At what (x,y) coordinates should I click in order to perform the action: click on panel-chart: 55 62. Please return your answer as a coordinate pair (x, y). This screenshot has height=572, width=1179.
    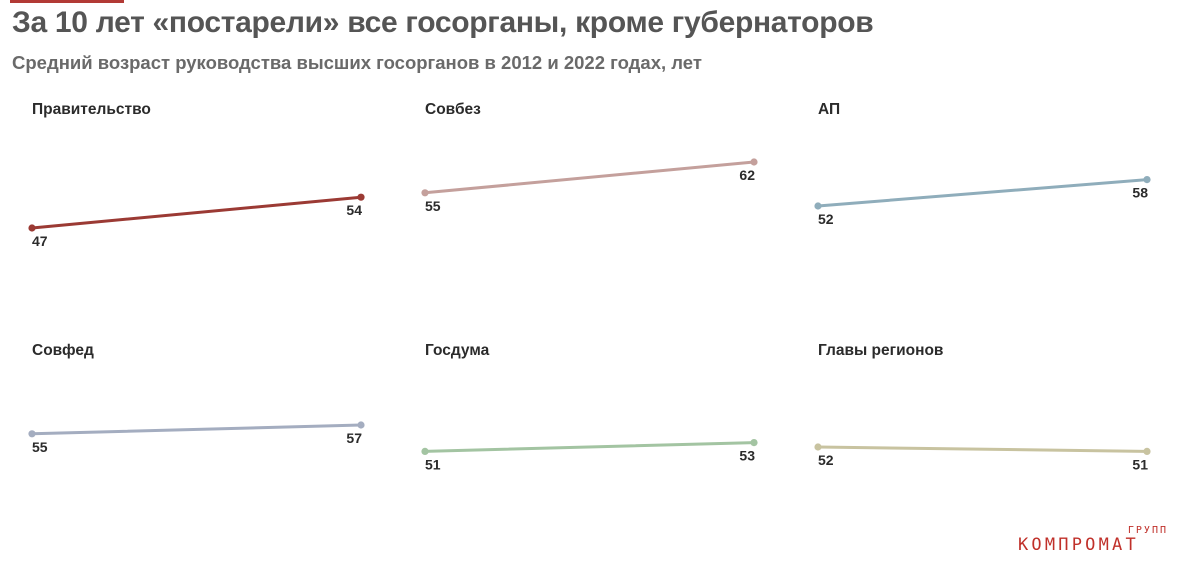
    Looking at the image, I should click on (589, 186).